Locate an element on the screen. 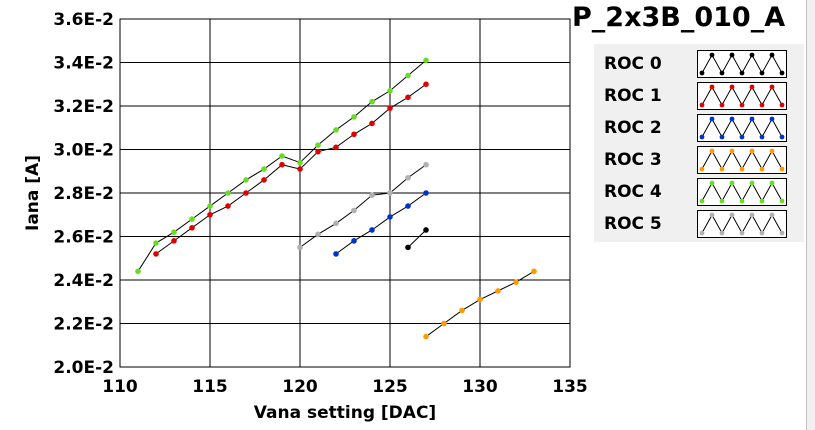 The height and width of the screenshot is (430, 815). legend-entry: ROC 1 is located at coordinates (699, 95).